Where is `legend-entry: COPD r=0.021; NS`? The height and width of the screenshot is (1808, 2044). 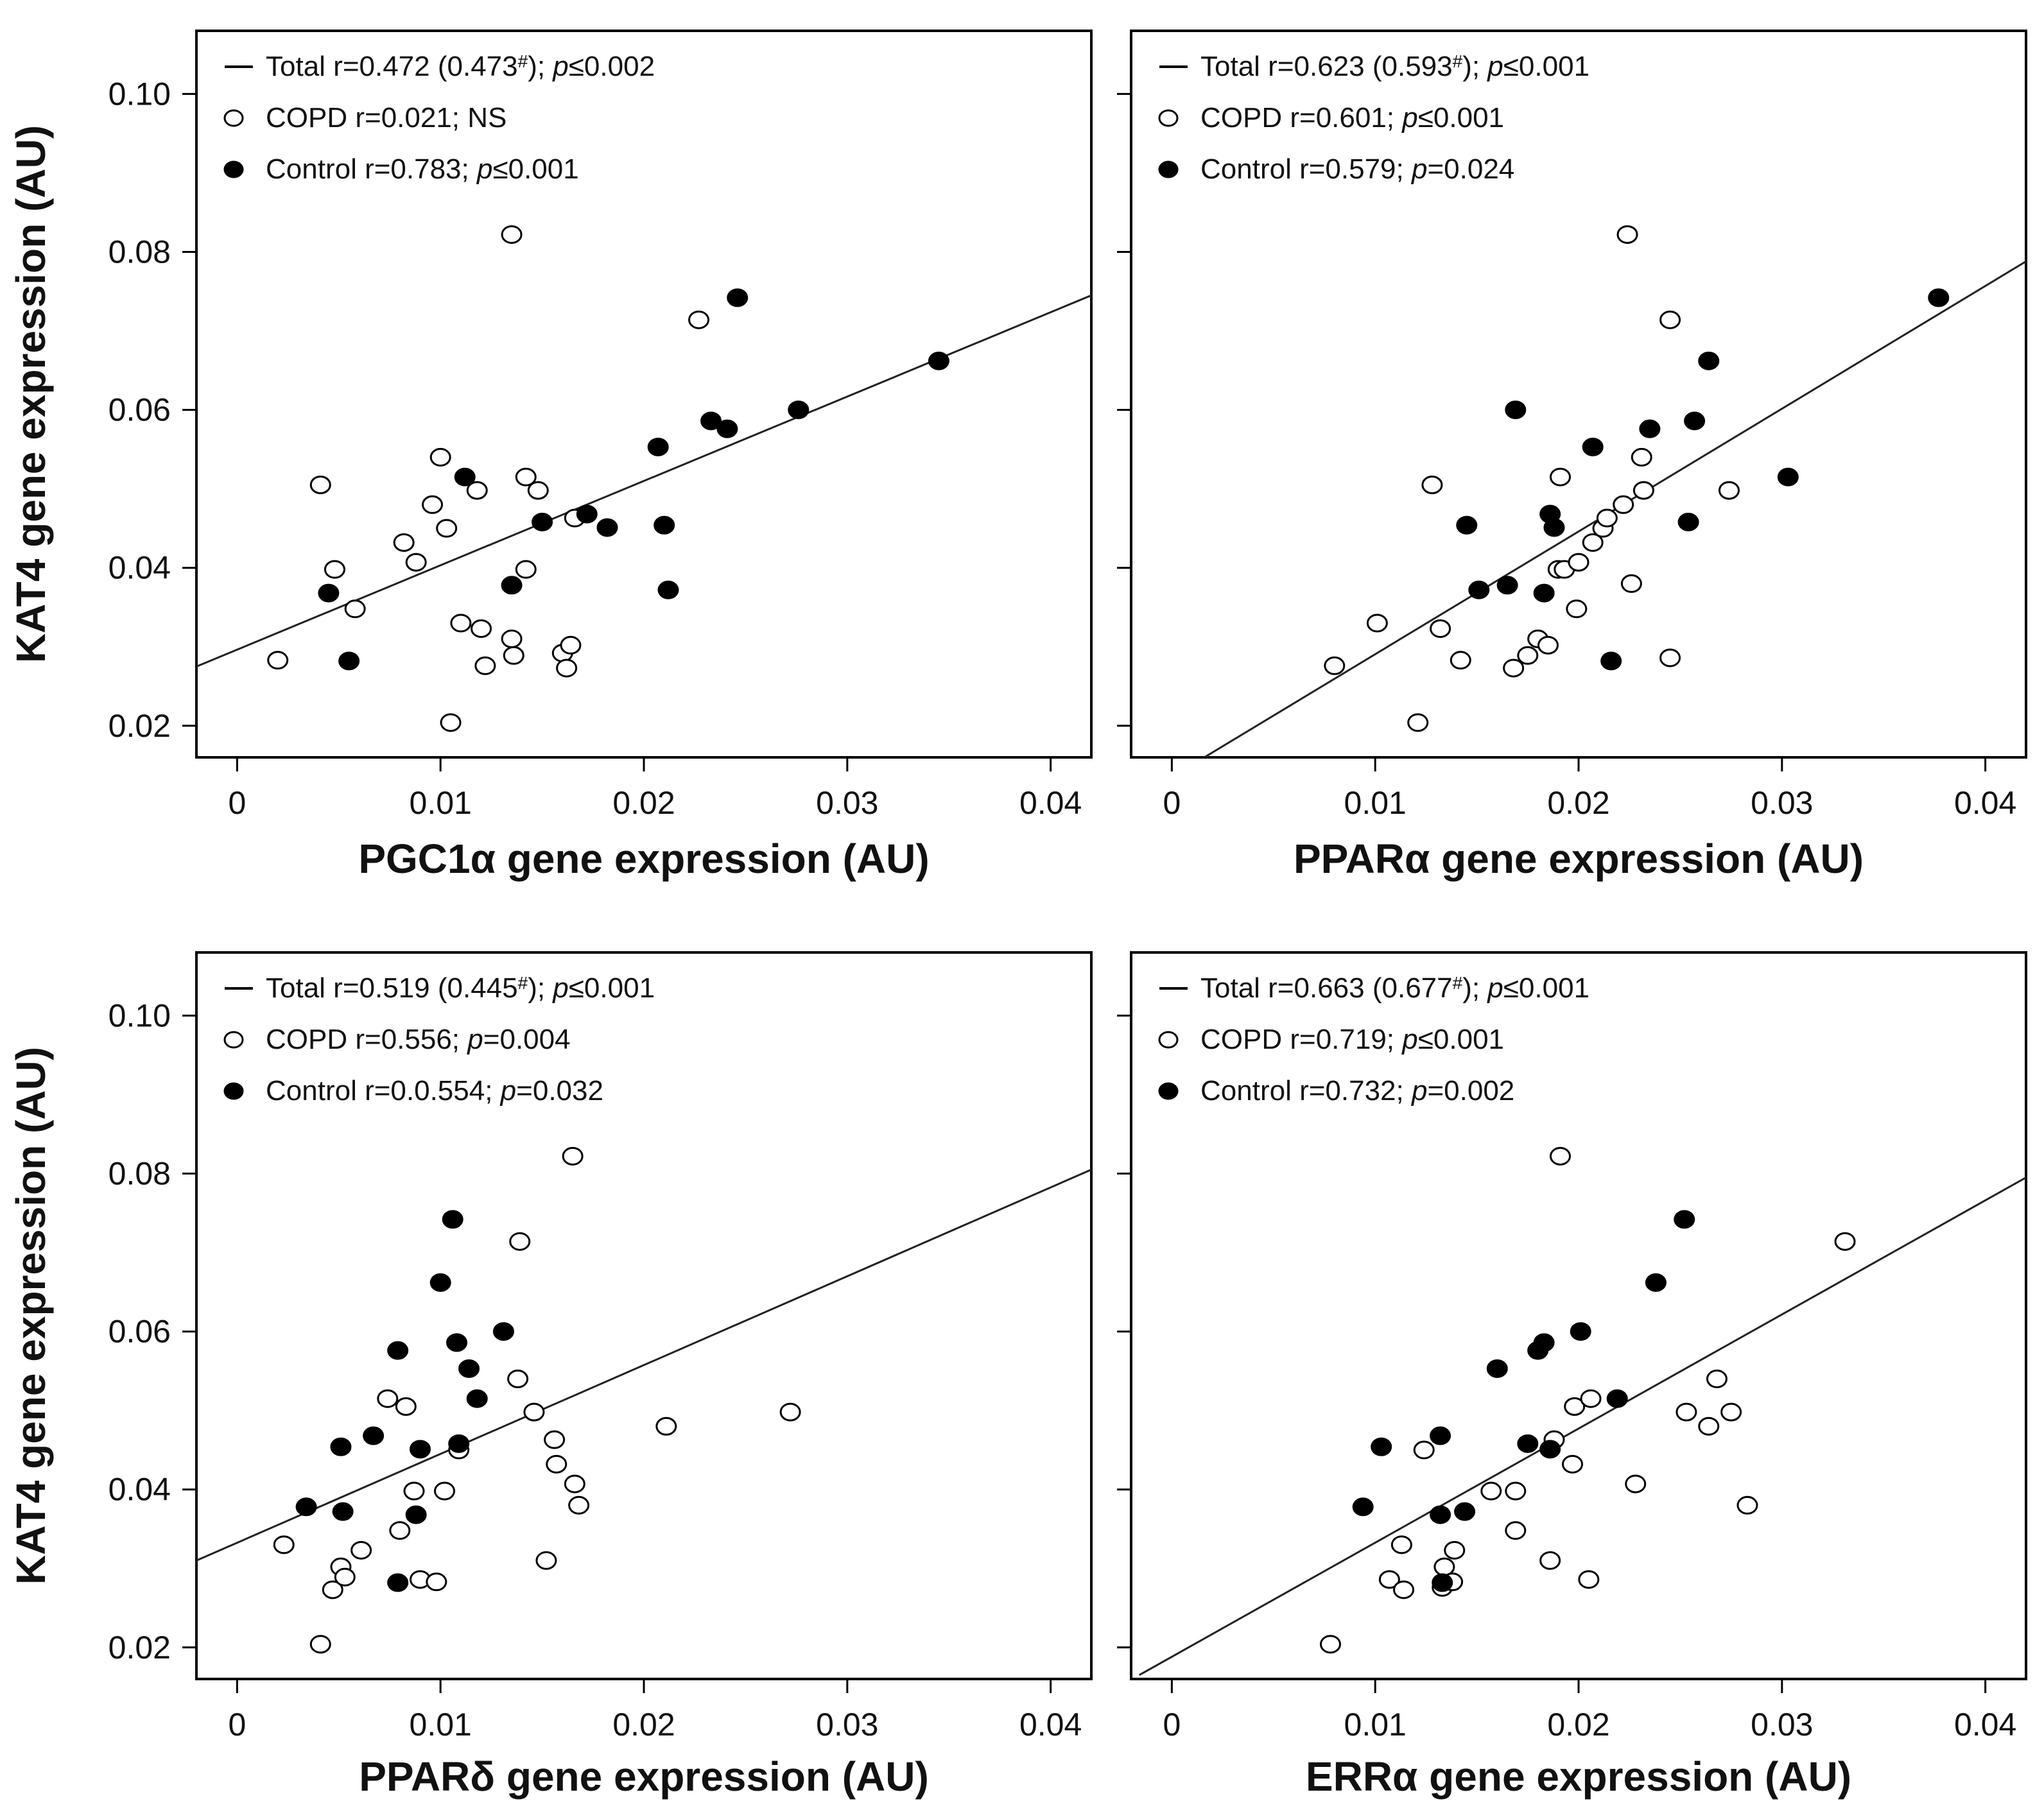
legend-entry: COPD r=0.021; NS is located at coordinates (386, 118).